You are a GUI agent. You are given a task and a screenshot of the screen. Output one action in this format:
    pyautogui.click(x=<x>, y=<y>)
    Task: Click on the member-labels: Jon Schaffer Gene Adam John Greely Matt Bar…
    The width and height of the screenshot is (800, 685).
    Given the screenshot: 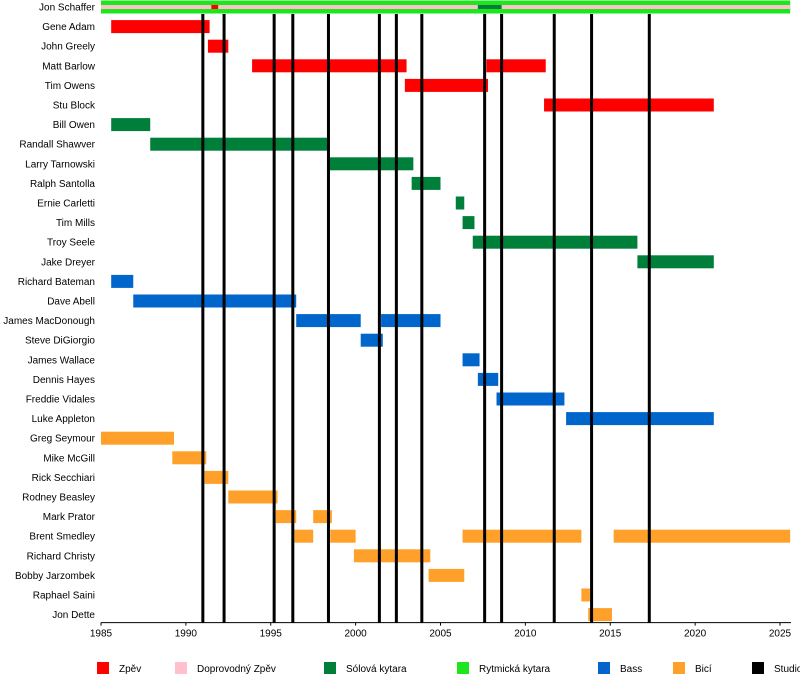 What is the action you would take?
    pyautogui.click(x=49, y=312)
    